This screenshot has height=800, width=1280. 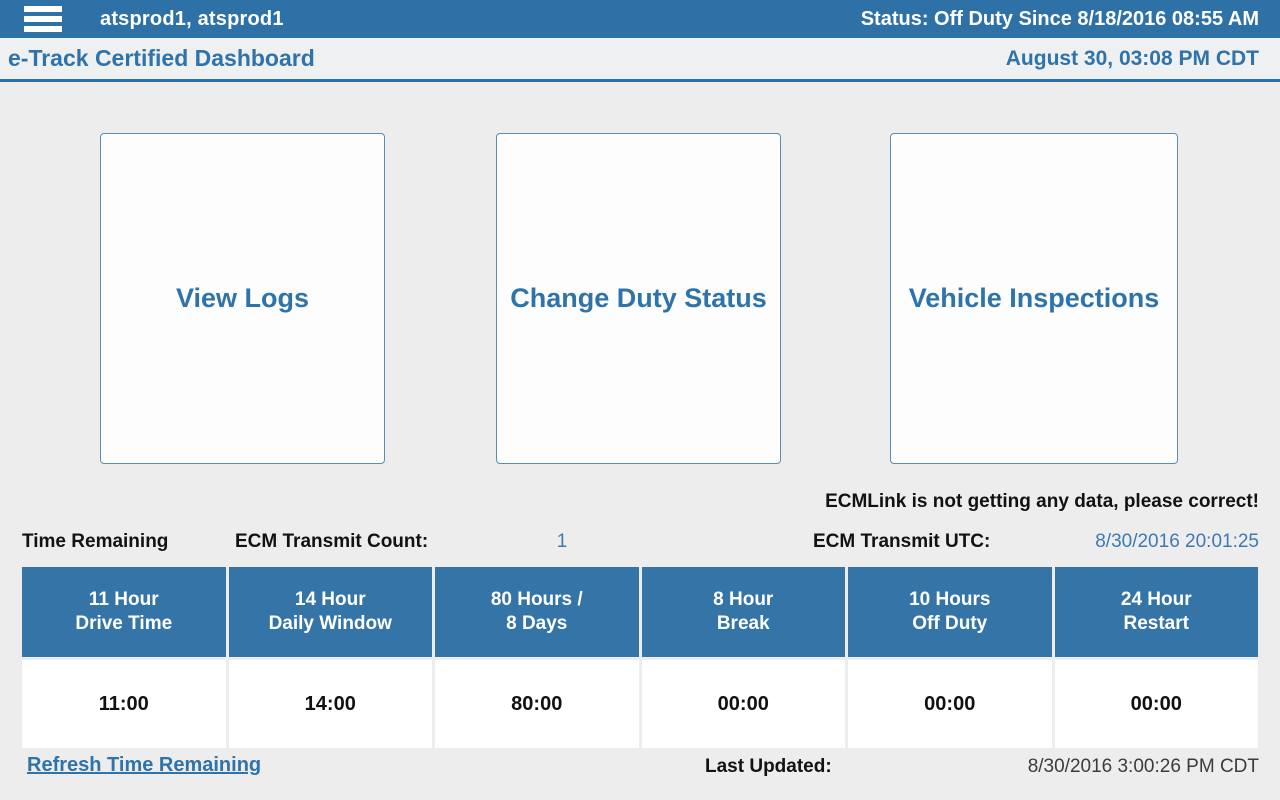 I want to click on column-header-11-hour-drive-time: 11 Hour Drive Time, so click(x=124, y=612).